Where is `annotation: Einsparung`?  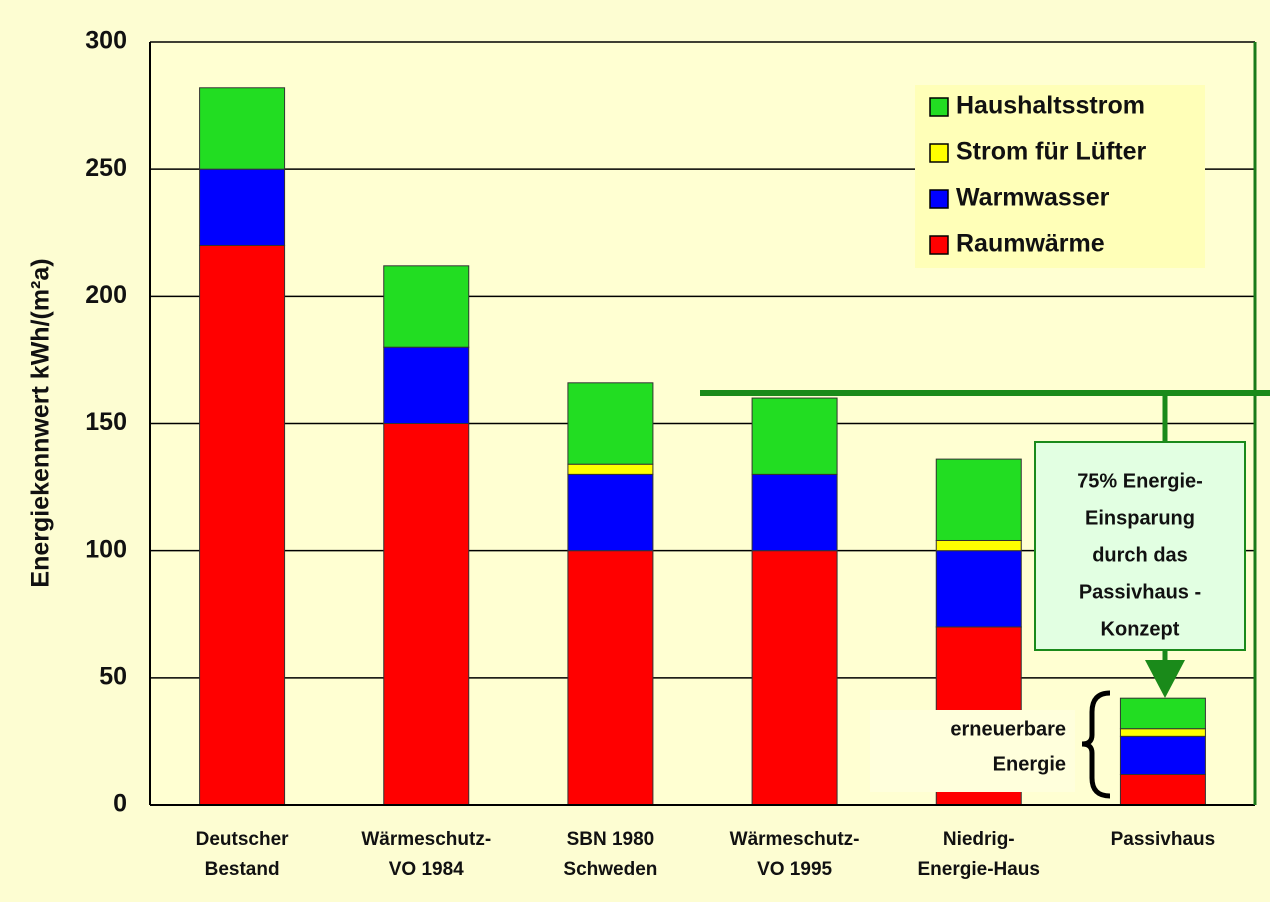 annotation: Einsparung is located at coordinates (1140, 518).